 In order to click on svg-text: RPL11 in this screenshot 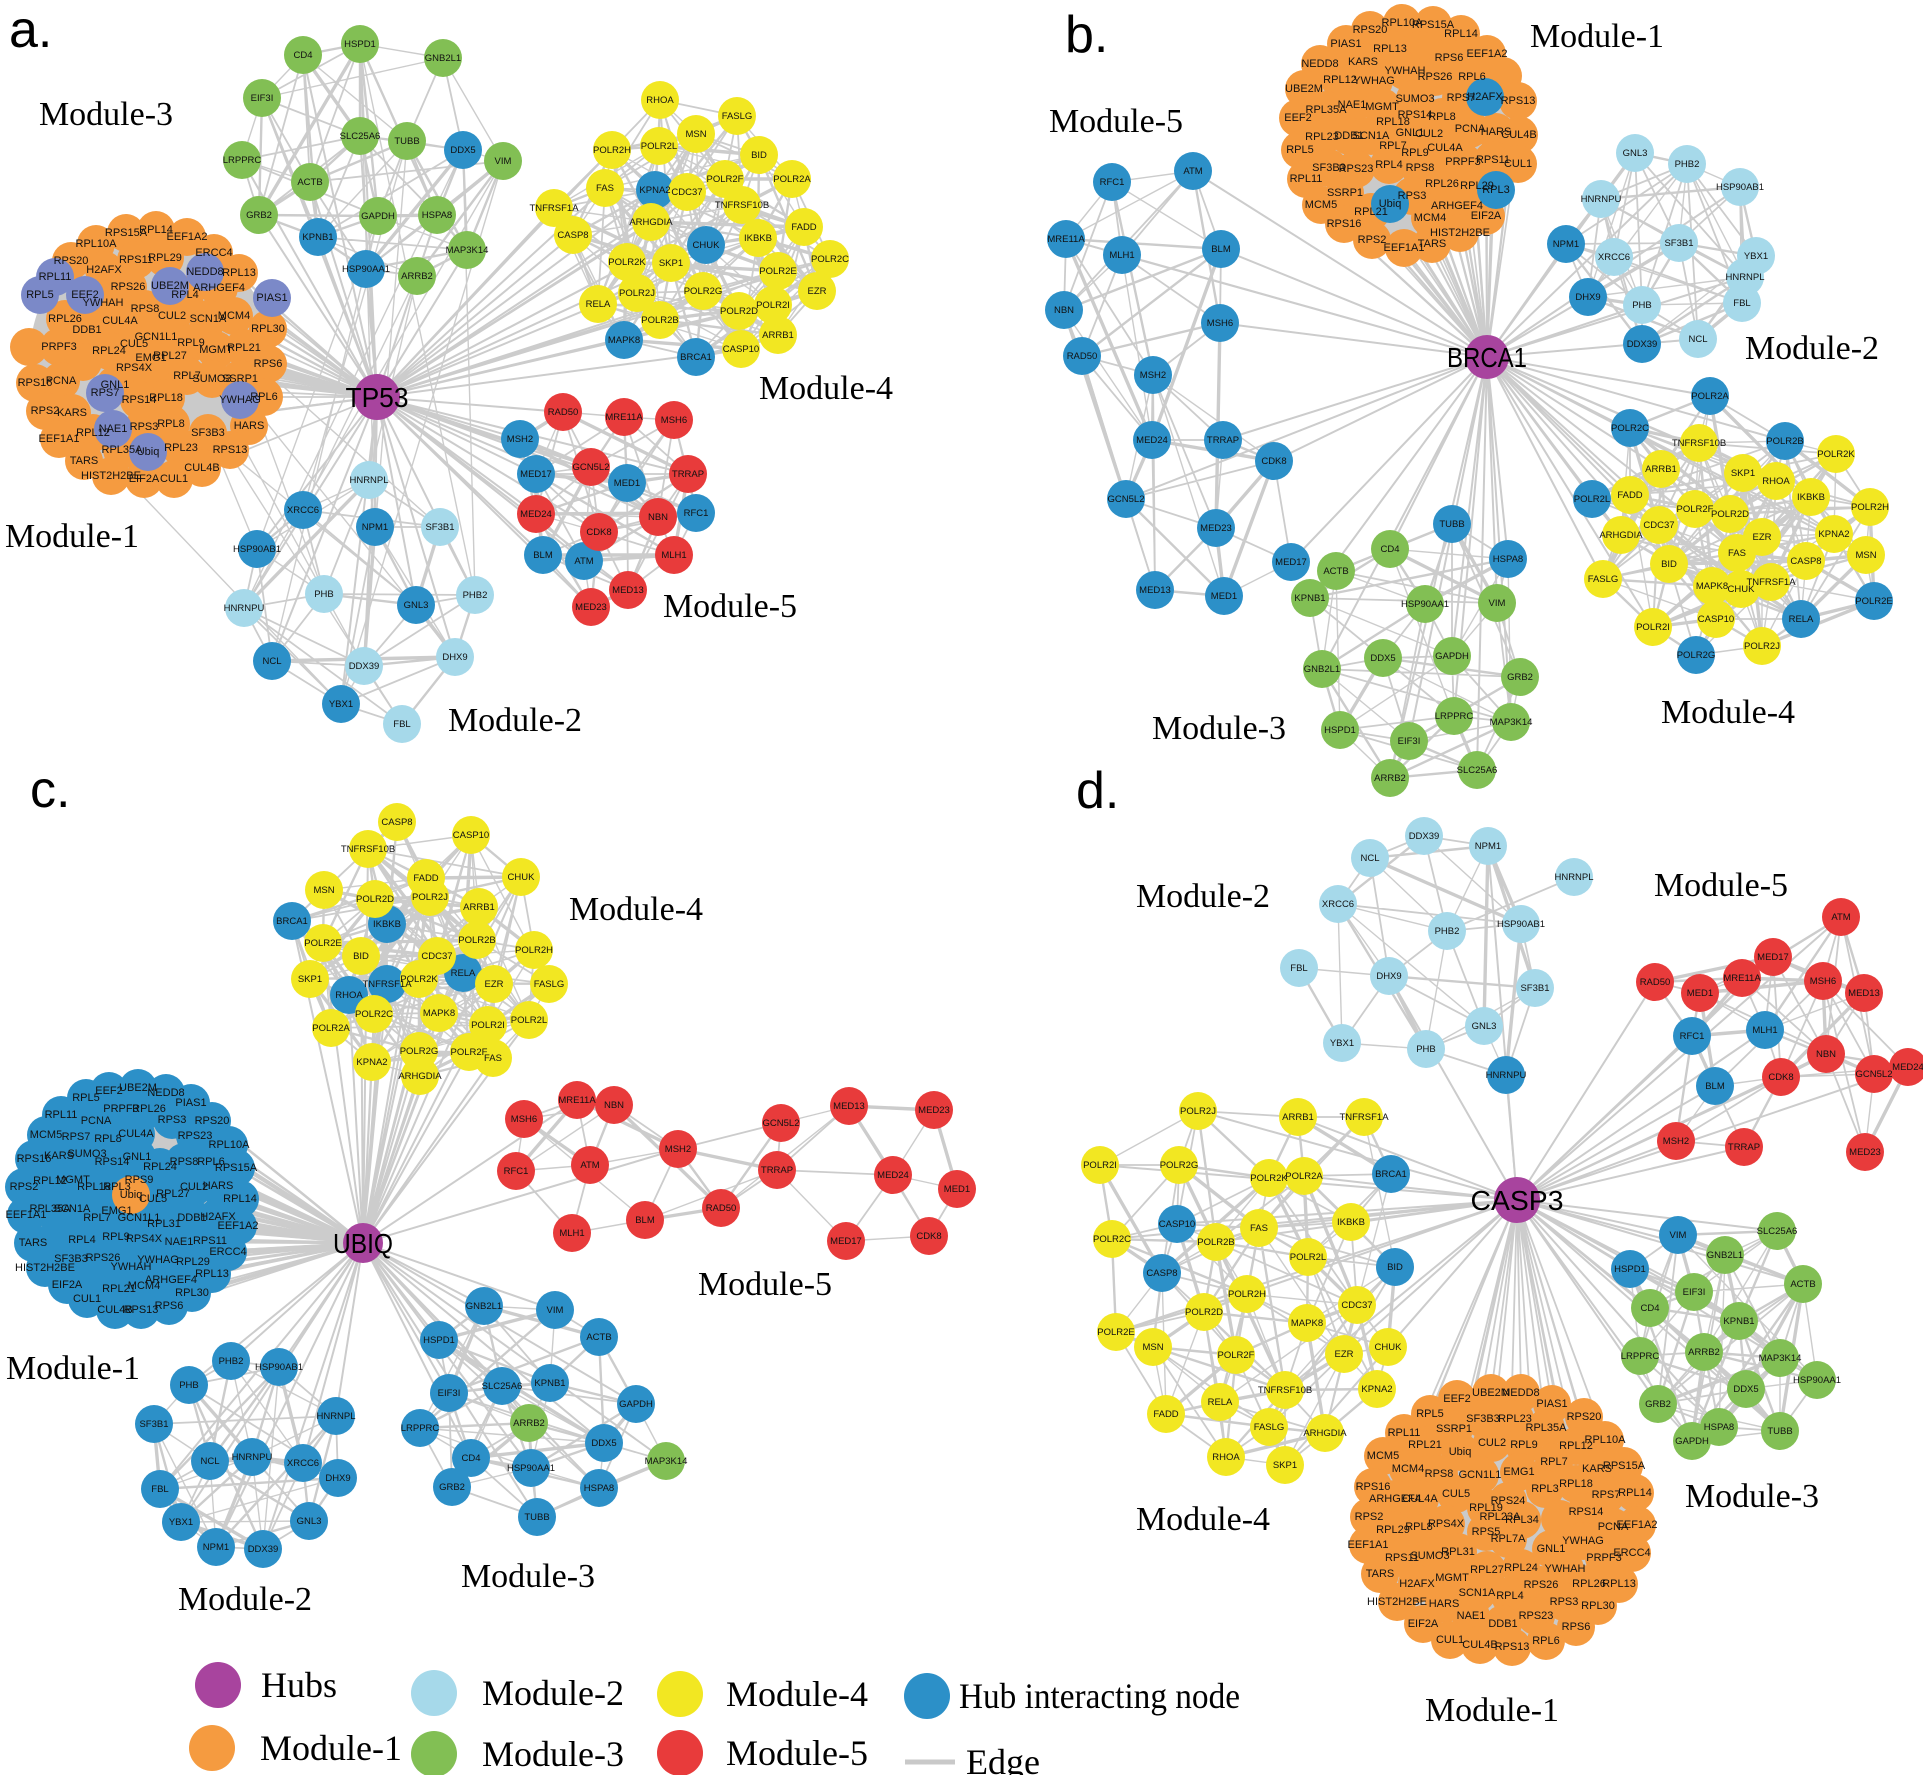, I will do `click(1404, 1433)`.